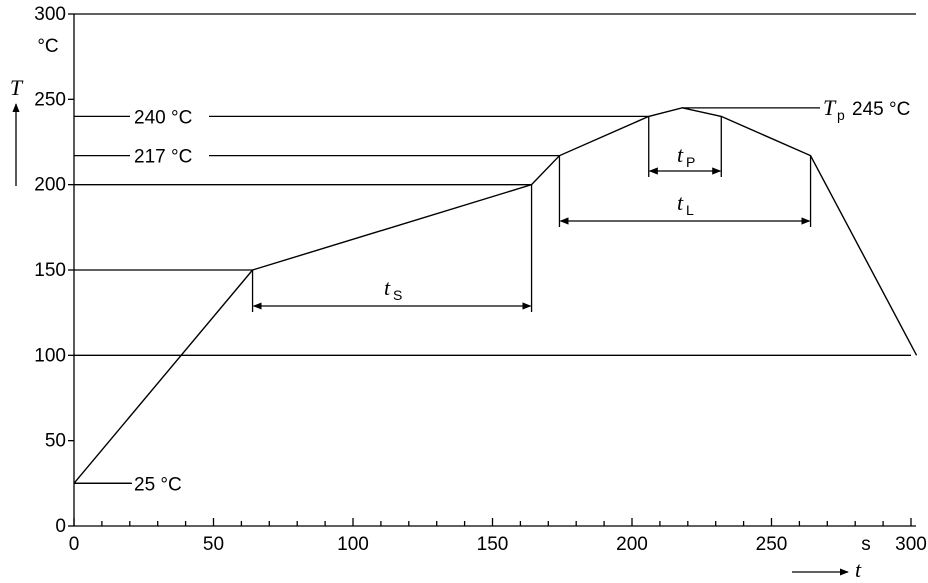 The height and width of the screenshot is (583, 928). What do you see at coordinates (690, 210) in the screenshot?
I see `interval-subscript: L` at bounding box center [690, 210].